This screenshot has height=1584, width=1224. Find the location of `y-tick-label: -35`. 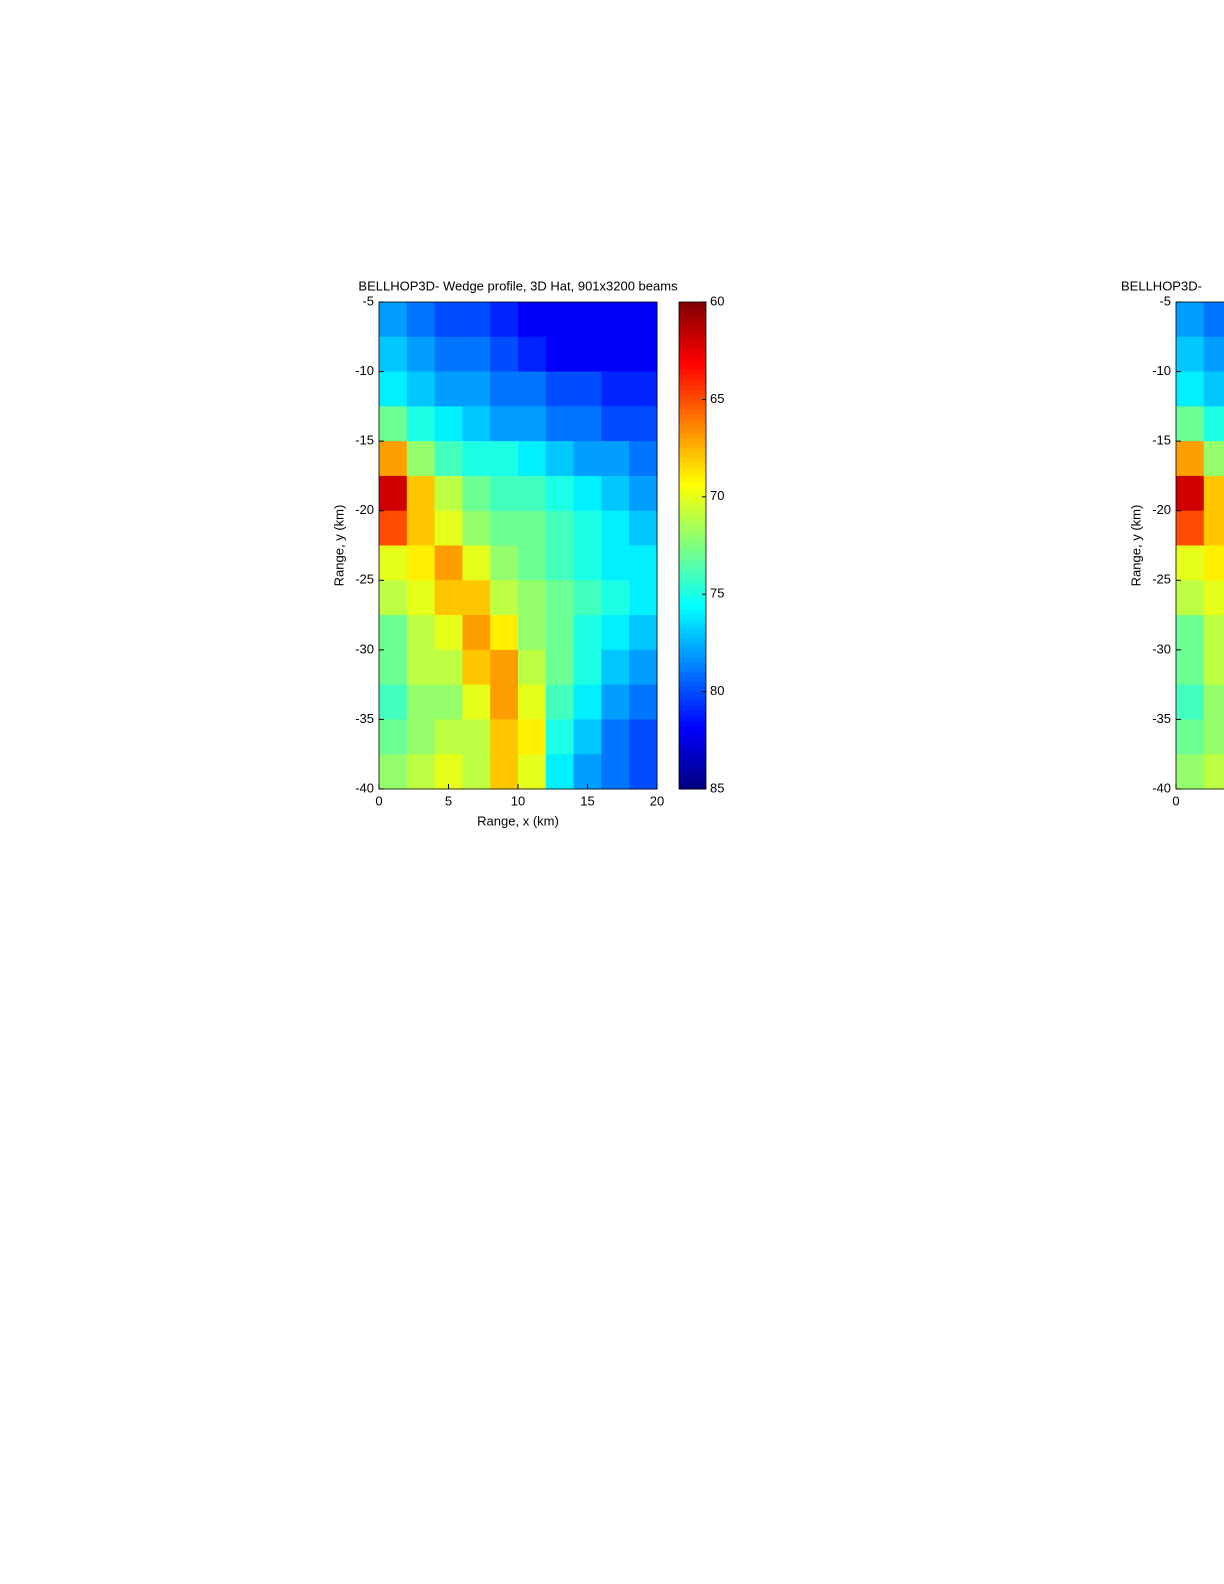

y-tick-label: -35 is located at coordinates (364, 718).